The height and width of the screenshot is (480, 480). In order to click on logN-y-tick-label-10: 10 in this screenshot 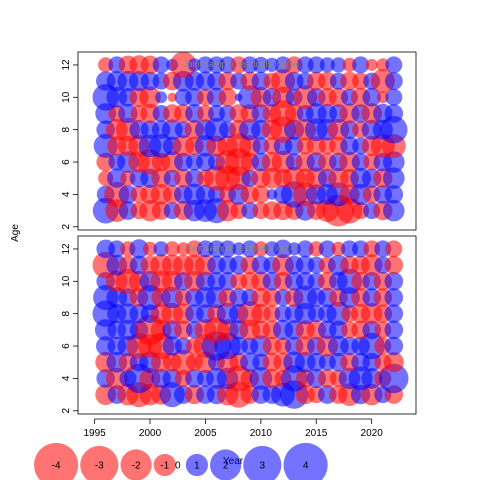, I will do `click(66, 97)`.